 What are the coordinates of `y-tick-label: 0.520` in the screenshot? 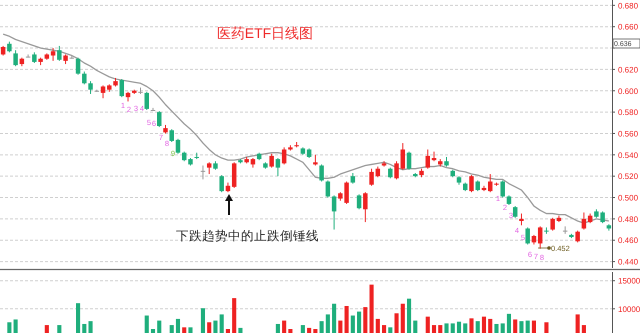 It's located at (628, 177).